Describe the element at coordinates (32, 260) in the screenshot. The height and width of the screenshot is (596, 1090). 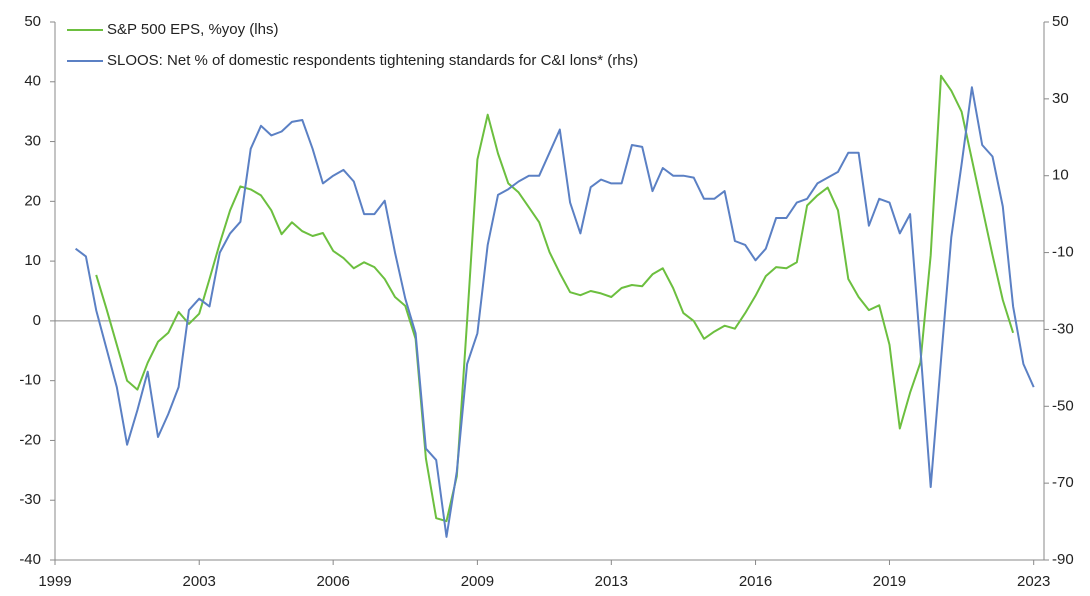
I see `y-tick-label: 10` at that location.